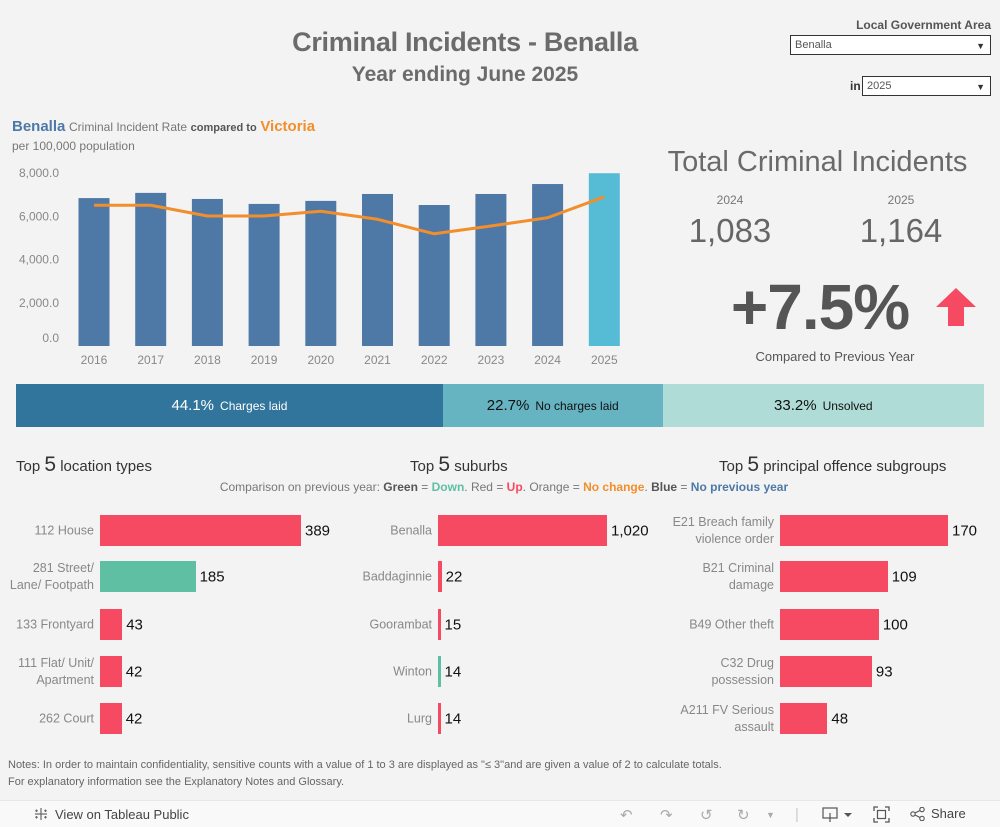 The image size is (1000, 827). What do you see at coordinates (795, 405) in the screenshot?
I see `outcome-percent: 33.2%` at bounding box center [795, 405].